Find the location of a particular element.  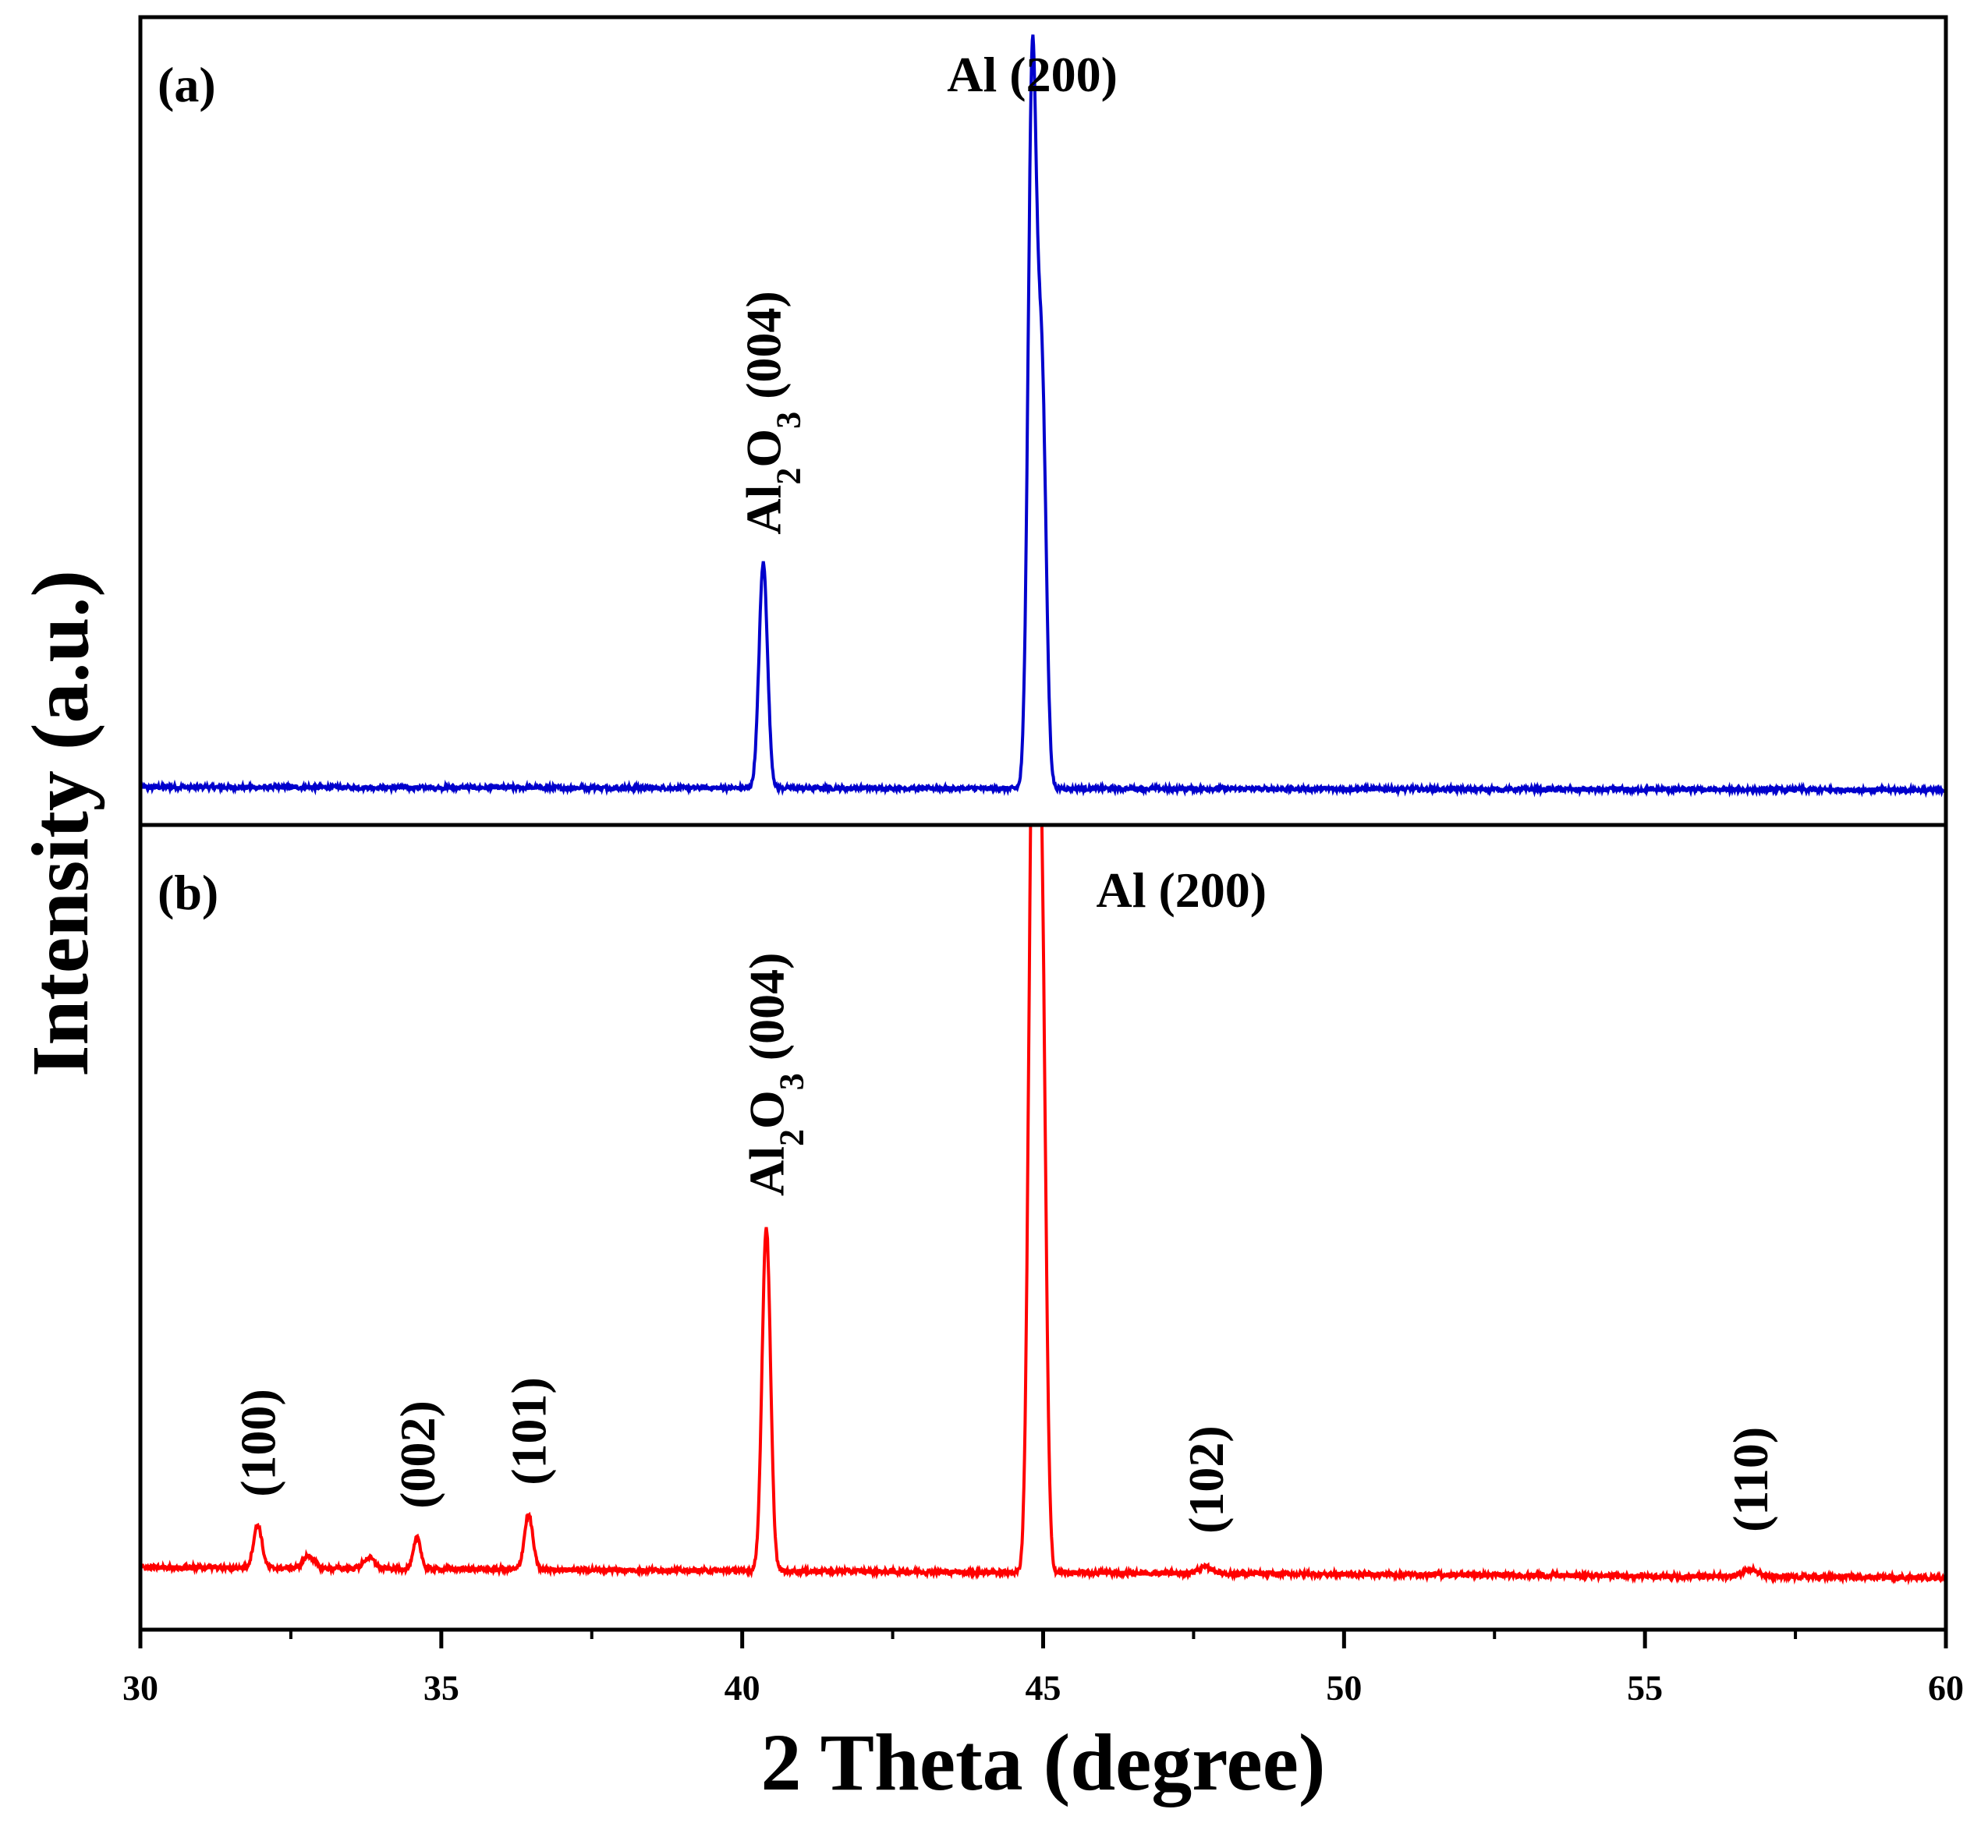

y-axis-title: Intensity (a.u.) is located at coordinates (60, 824).